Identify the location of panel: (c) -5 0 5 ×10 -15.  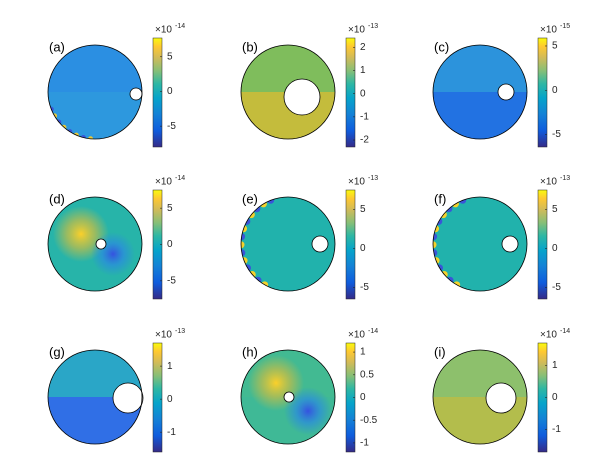
(501, 85).